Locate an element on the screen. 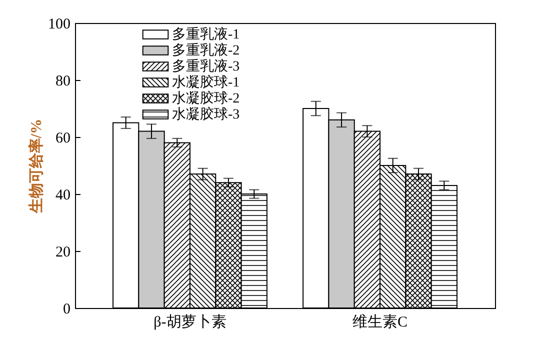 Image resolution: width=544 pixels, height=348 pixels. x-tick-label: 维生素C is located at coordinates (380, 322).